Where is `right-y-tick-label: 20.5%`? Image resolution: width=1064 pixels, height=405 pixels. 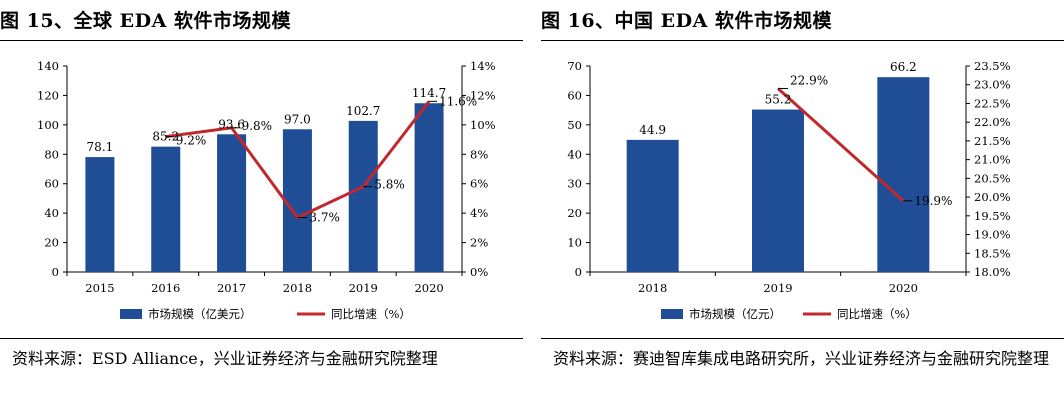
right-y-tick-label: 20.5% is located at coordinates (992, 178).